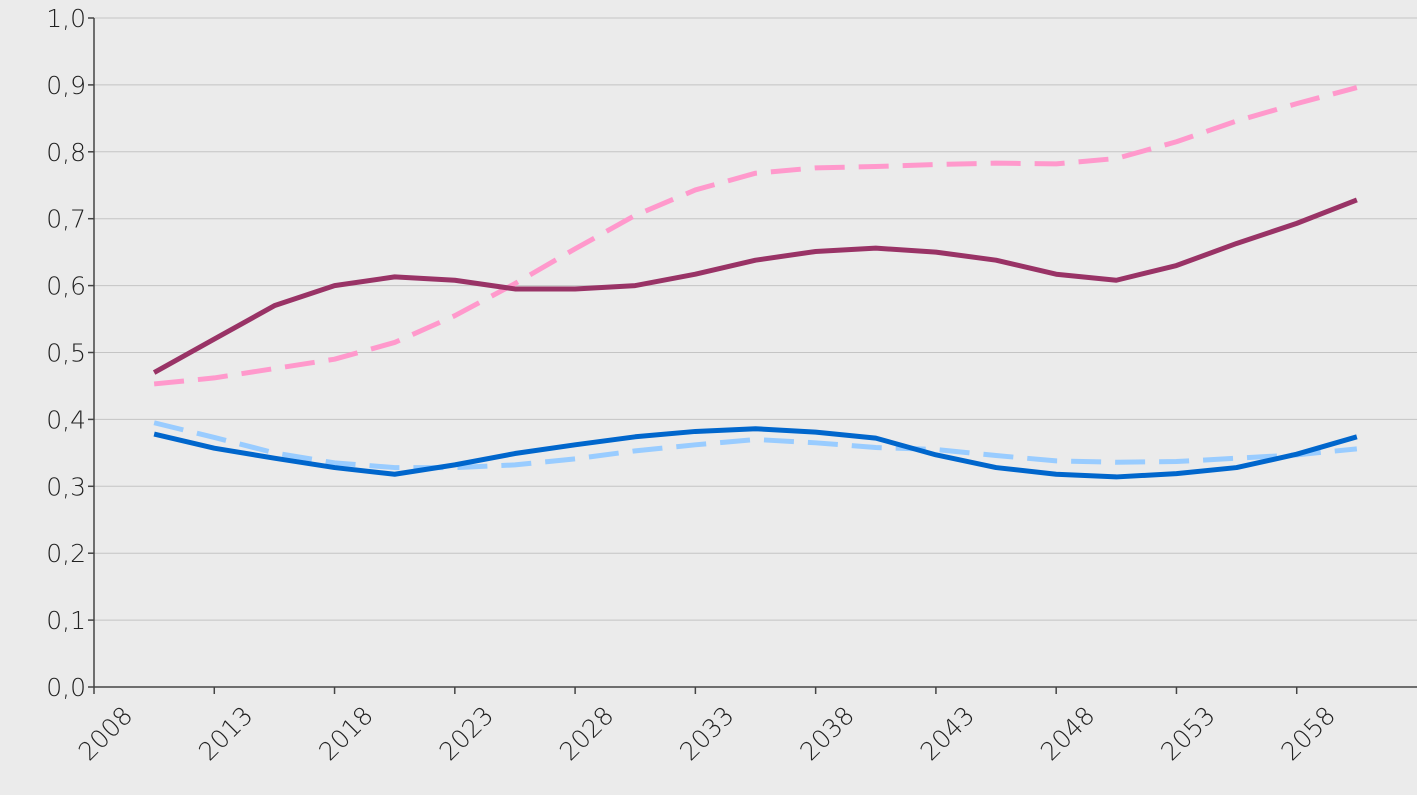 This screenshot has height=795, width=1417. I want to click on y-tick-label: 0,9, so click(66, 85).